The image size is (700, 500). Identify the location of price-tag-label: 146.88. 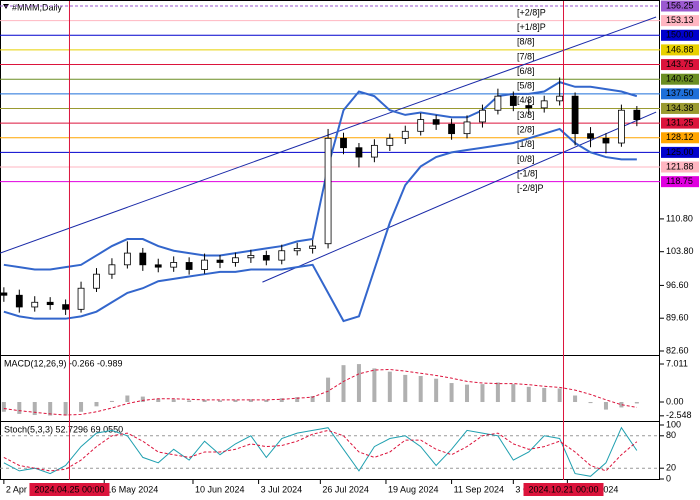
(680, 49).